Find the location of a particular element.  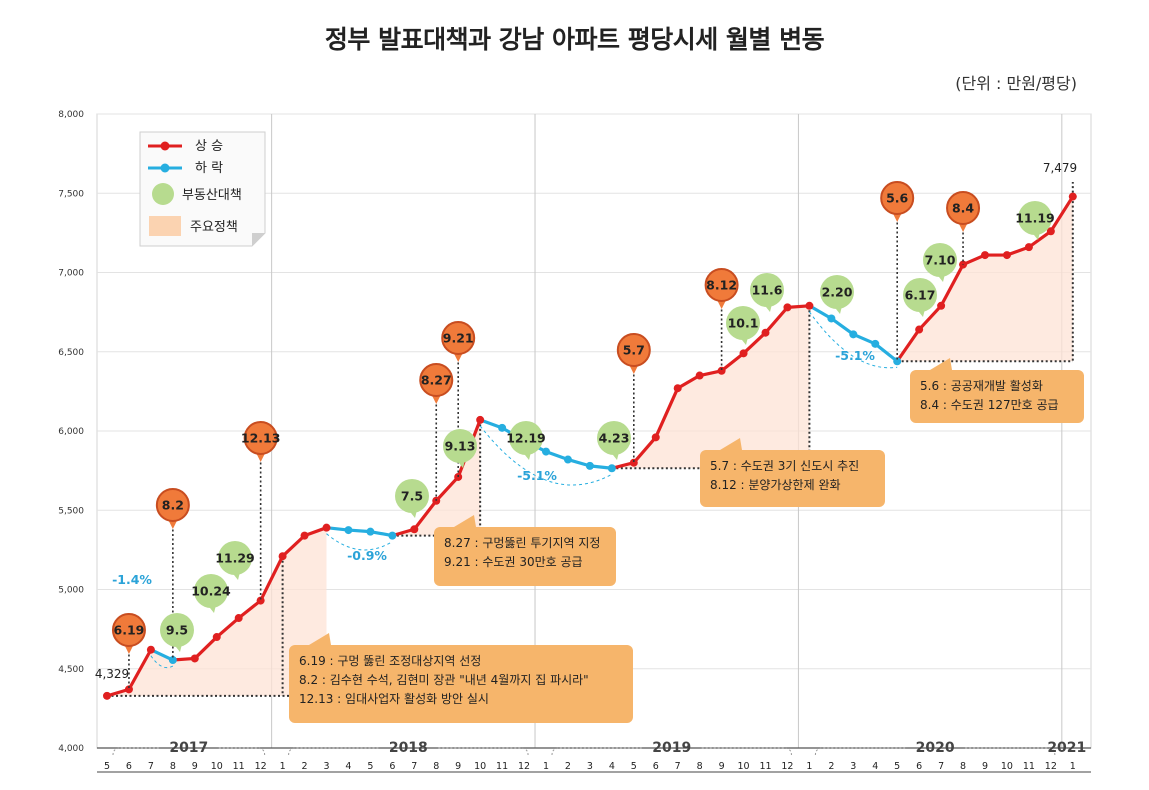

year-label: 2017 is located at coordinates (188, 748).